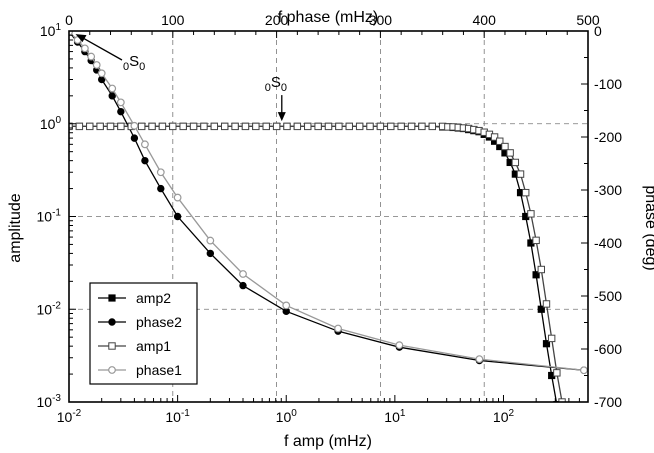 The width and height of the screenshot is (654, 453). What do you see at coordinates (287, 416) in the screenshot?
I see `x-tick-label: 10⁰` at bounding box center [287, 416].